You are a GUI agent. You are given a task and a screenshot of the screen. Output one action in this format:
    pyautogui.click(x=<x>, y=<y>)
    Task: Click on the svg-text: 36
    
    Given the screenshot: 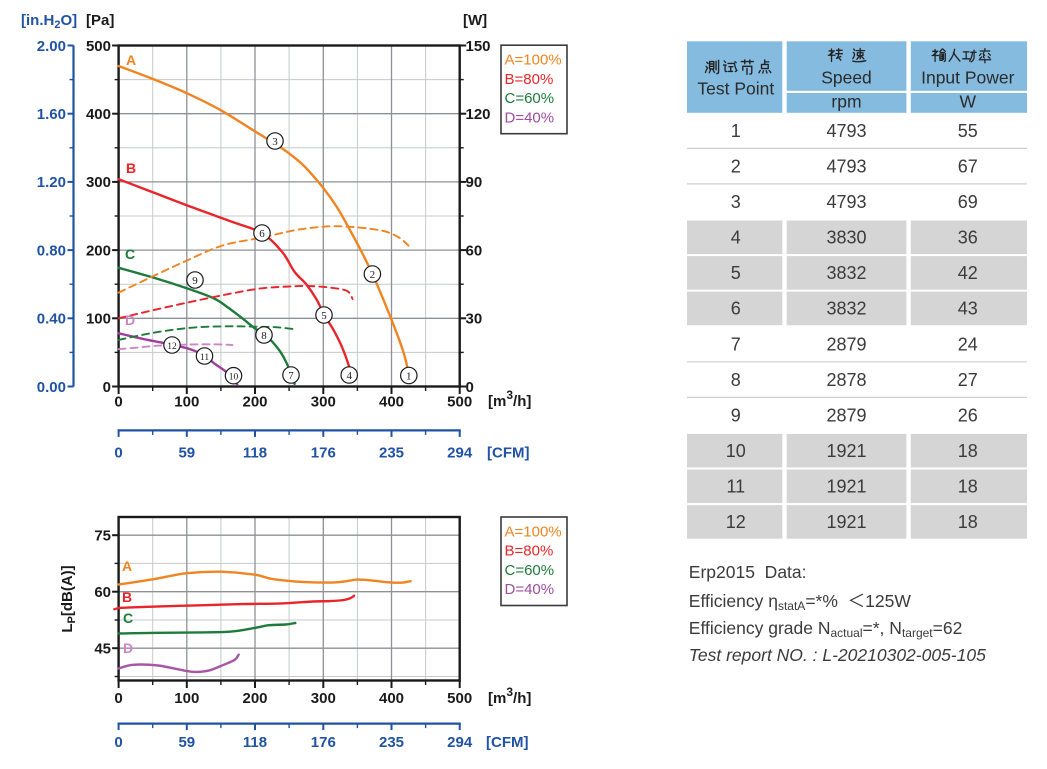 What is the action you would take?
    pyautogui.click(x=968, y=238)
    